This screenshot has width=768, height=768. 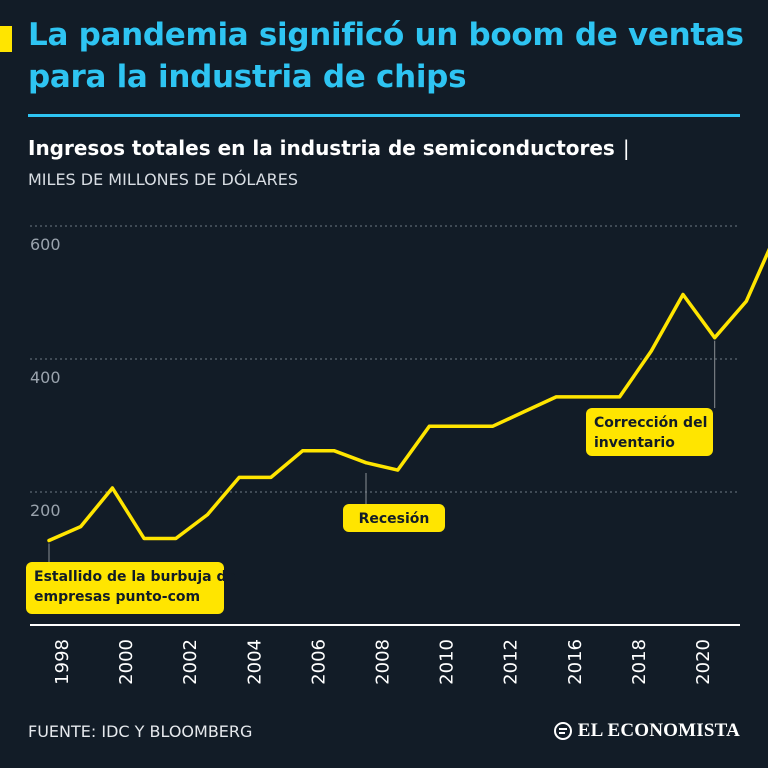 What do you see at coordinates (511, 662) in the screenshot?
I see `x-tick-label: 2012` at bounding box center [511, 662].